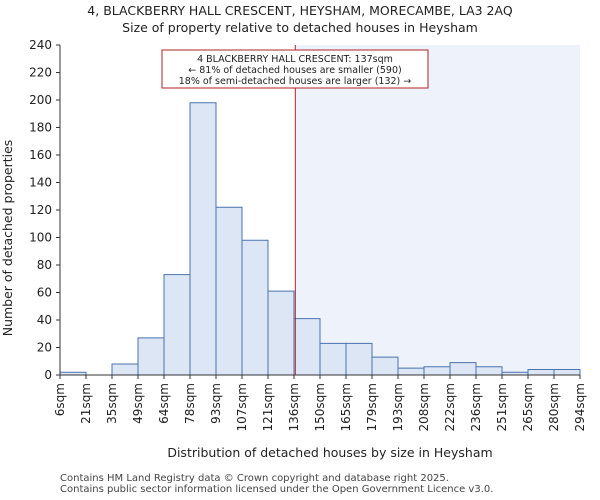  What do you see at coordinates (44, 320) in the screenshot?
I see `y-tick-label: 40` at bounding box center [44, 320].